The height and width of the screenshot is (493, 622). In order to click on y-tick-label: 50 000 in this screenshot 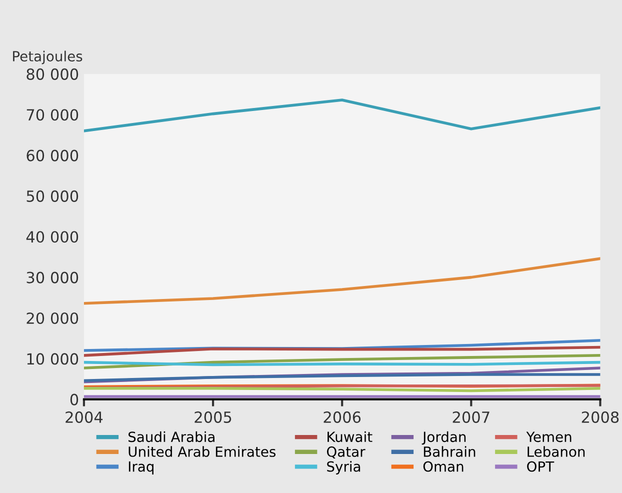, I will do `click(52, 196)`.